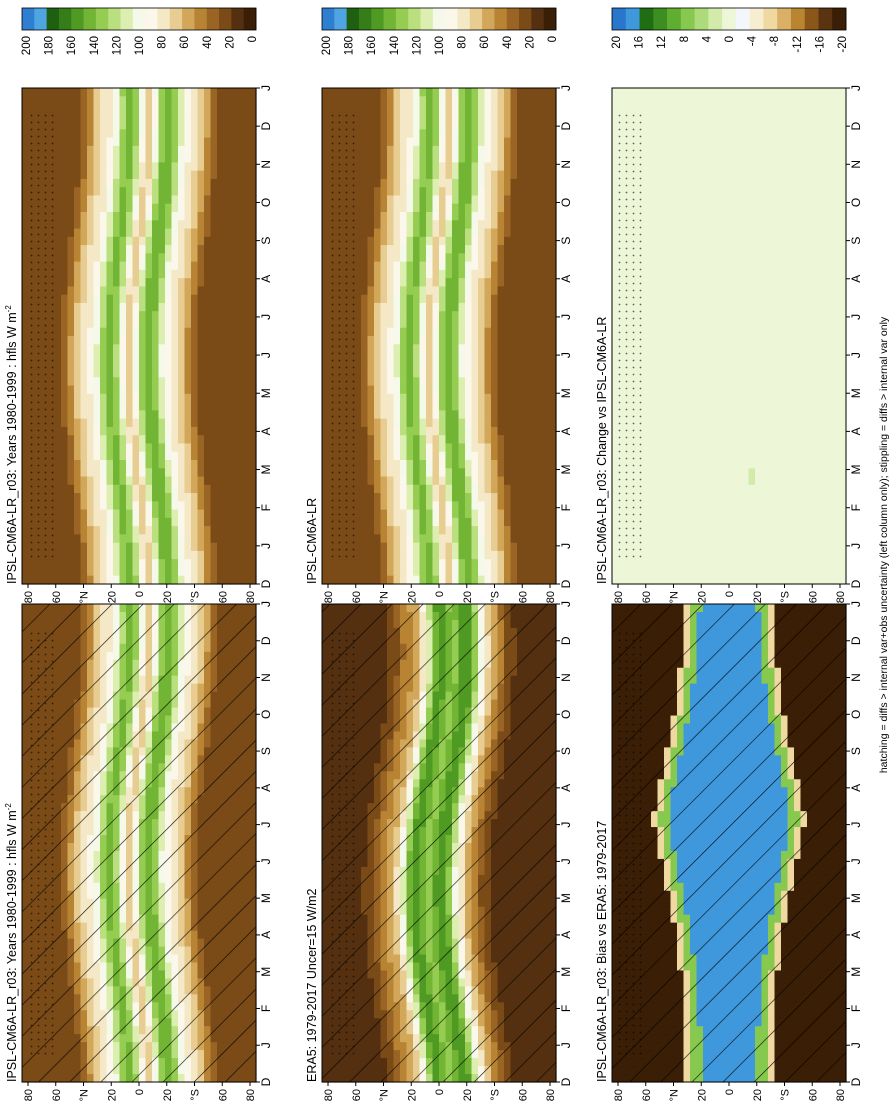 The height and width of the screenshot is (1102, 894). Describe the element at coordinates (266, 1008) in the screenshot. I see `month-tick-label: F` at that location.